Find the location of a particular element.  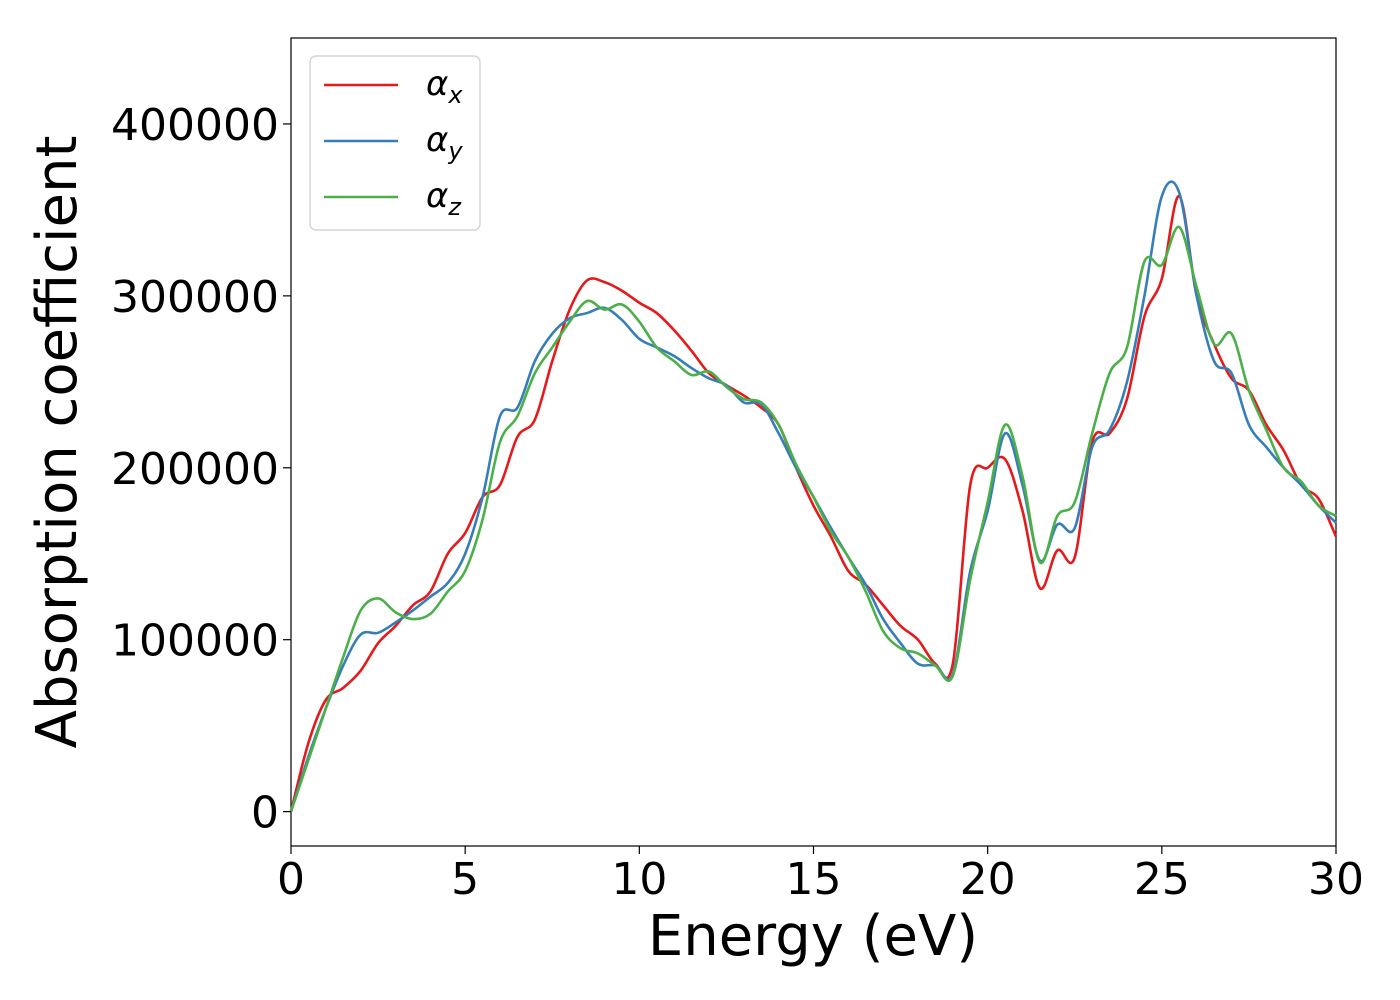

y-tick-label: 300000 is located at coordinates (195, 297).